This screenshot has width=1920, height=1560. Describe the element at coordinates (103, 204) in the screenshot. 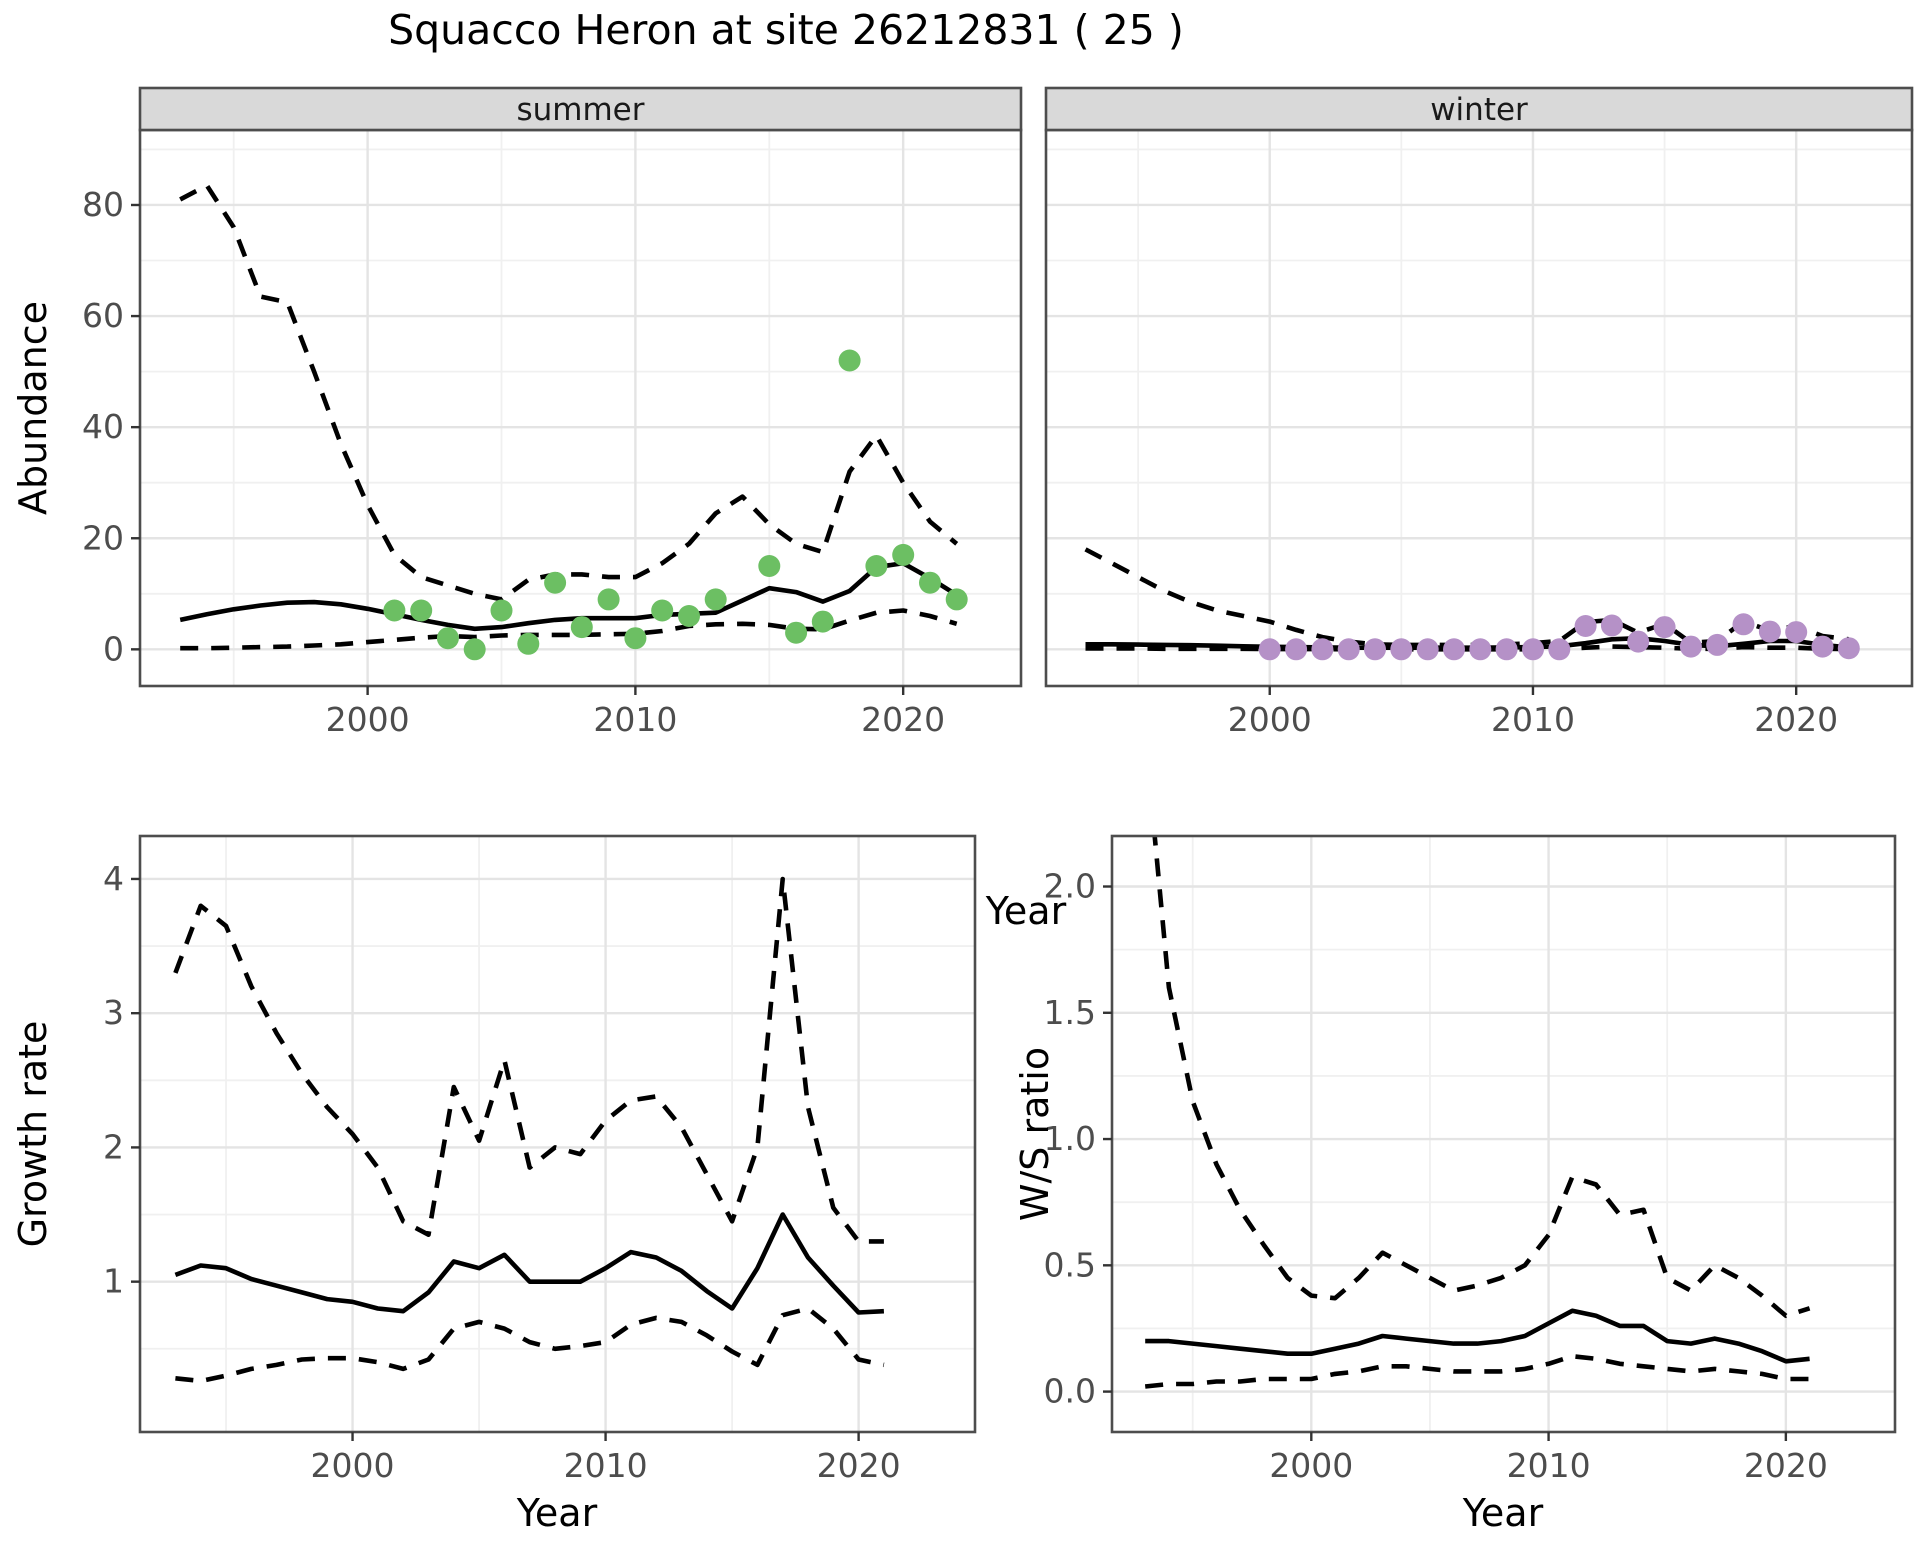

I see `y-tick-label: 80` at that location.